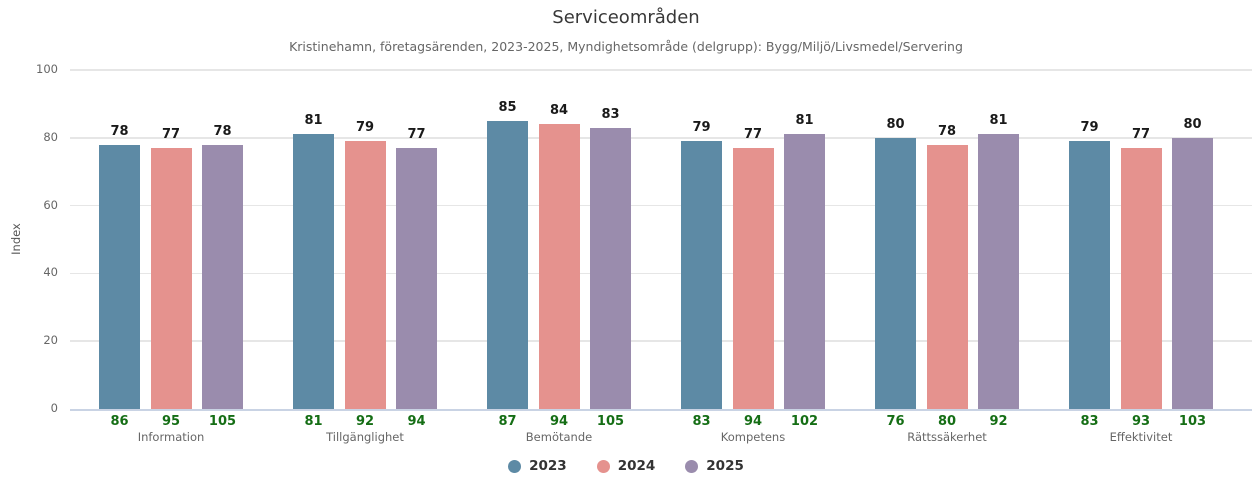 The width and height of the screenshot is (1252, 500). What do you see at coordinates (507, 107) in the screenshot?
I see `bar-value-label: 85` at bounding box center [507, 107].